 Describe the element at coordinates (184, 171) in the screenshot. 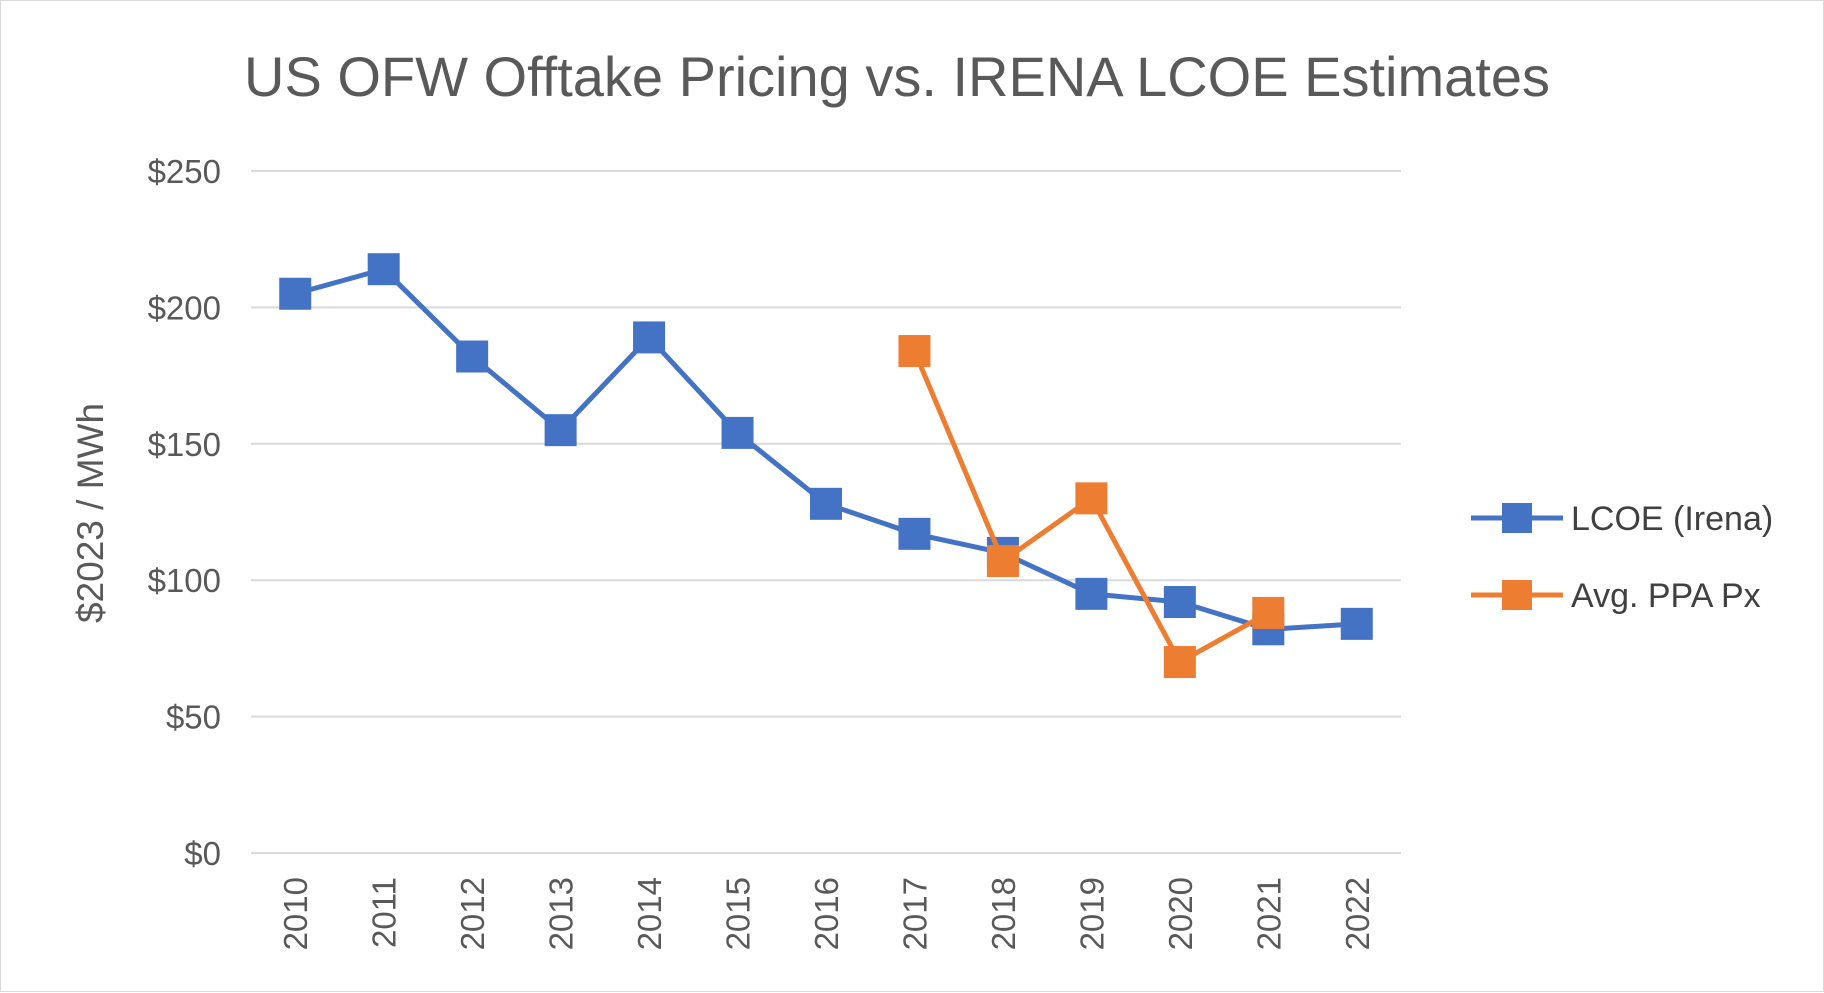

I see `y-tick-label: $250` at that location.